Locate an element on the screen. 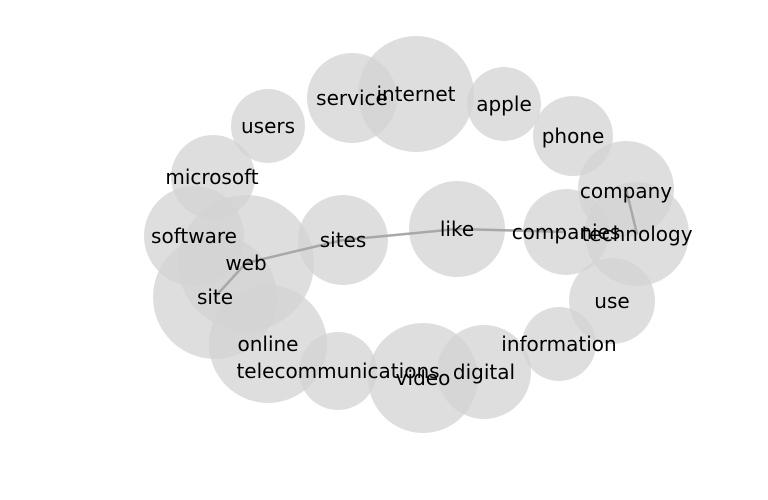 The height and width of the screenshot is (500, 768). word-sites: sites is located at coordinates (343, 240).